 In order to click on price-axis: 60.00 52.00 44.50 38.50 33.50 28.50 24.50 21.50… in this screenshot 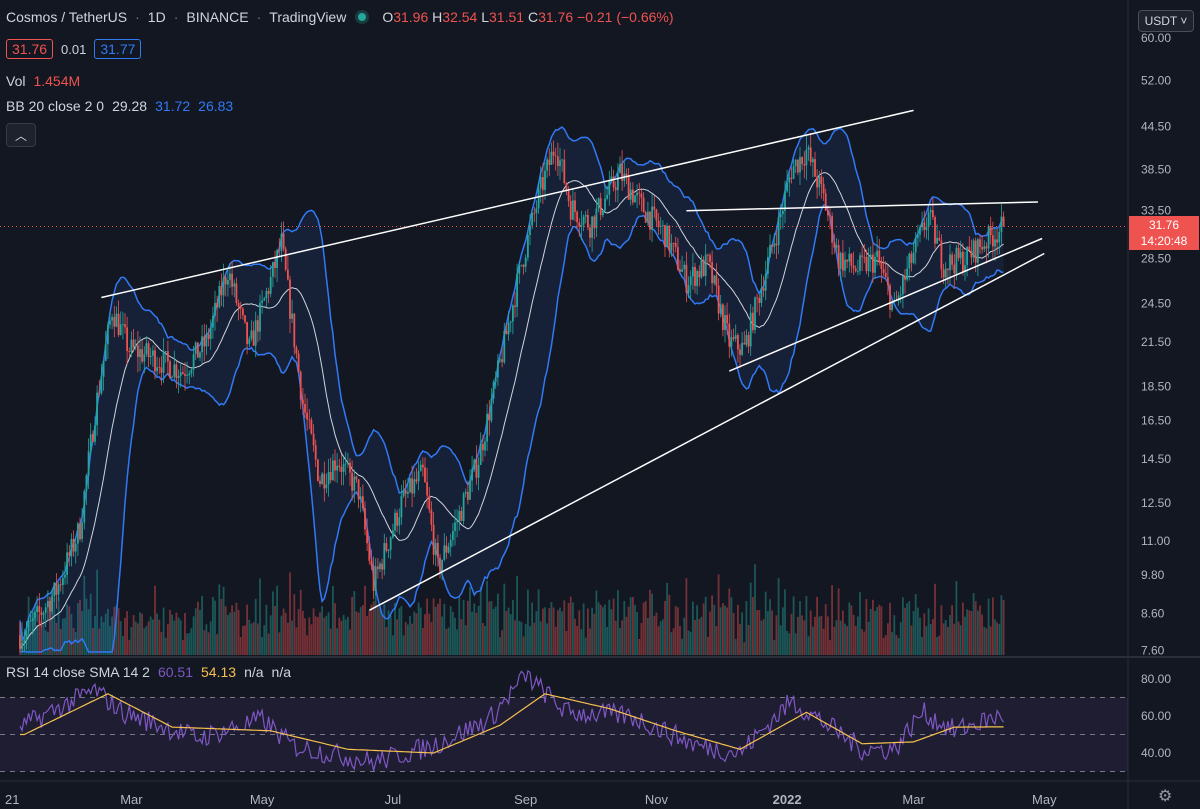, I will do `click(1156, 395)`.